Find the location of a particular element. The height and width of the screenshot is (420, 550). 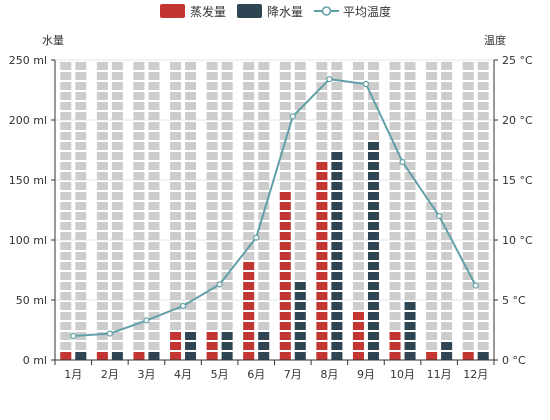

legend-item-precipitation: 降水量 is located at coordinates (270, 11).